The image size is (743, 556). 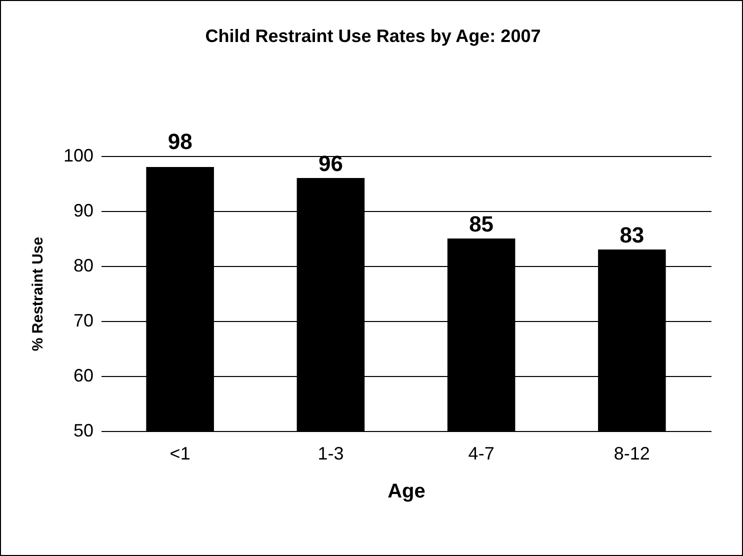 What do you see at coordinates (78, 156) in the screenshot?
I see `y-tick-label: 100` at bounding box center [78, 156].